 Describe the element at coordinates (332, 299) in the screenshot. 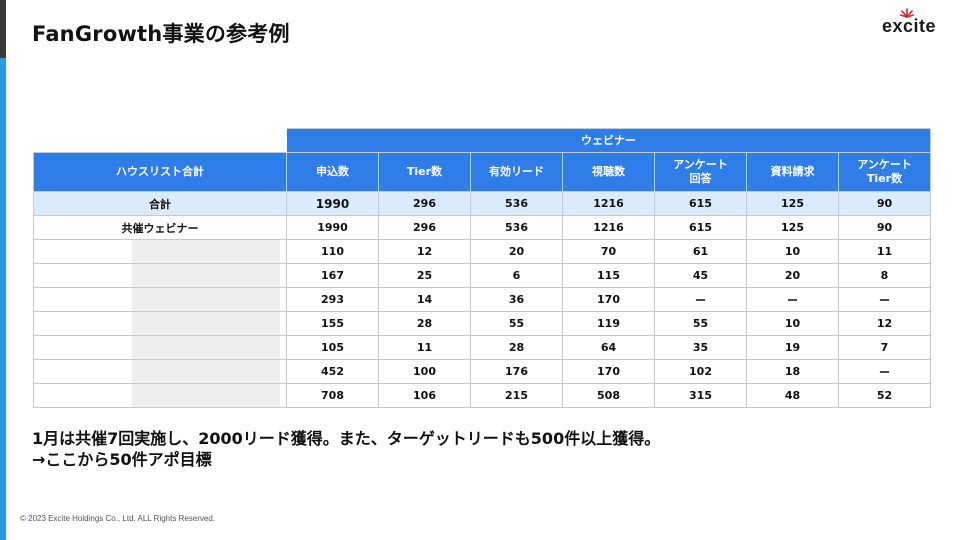

I see `table-cell: 293` at that location.